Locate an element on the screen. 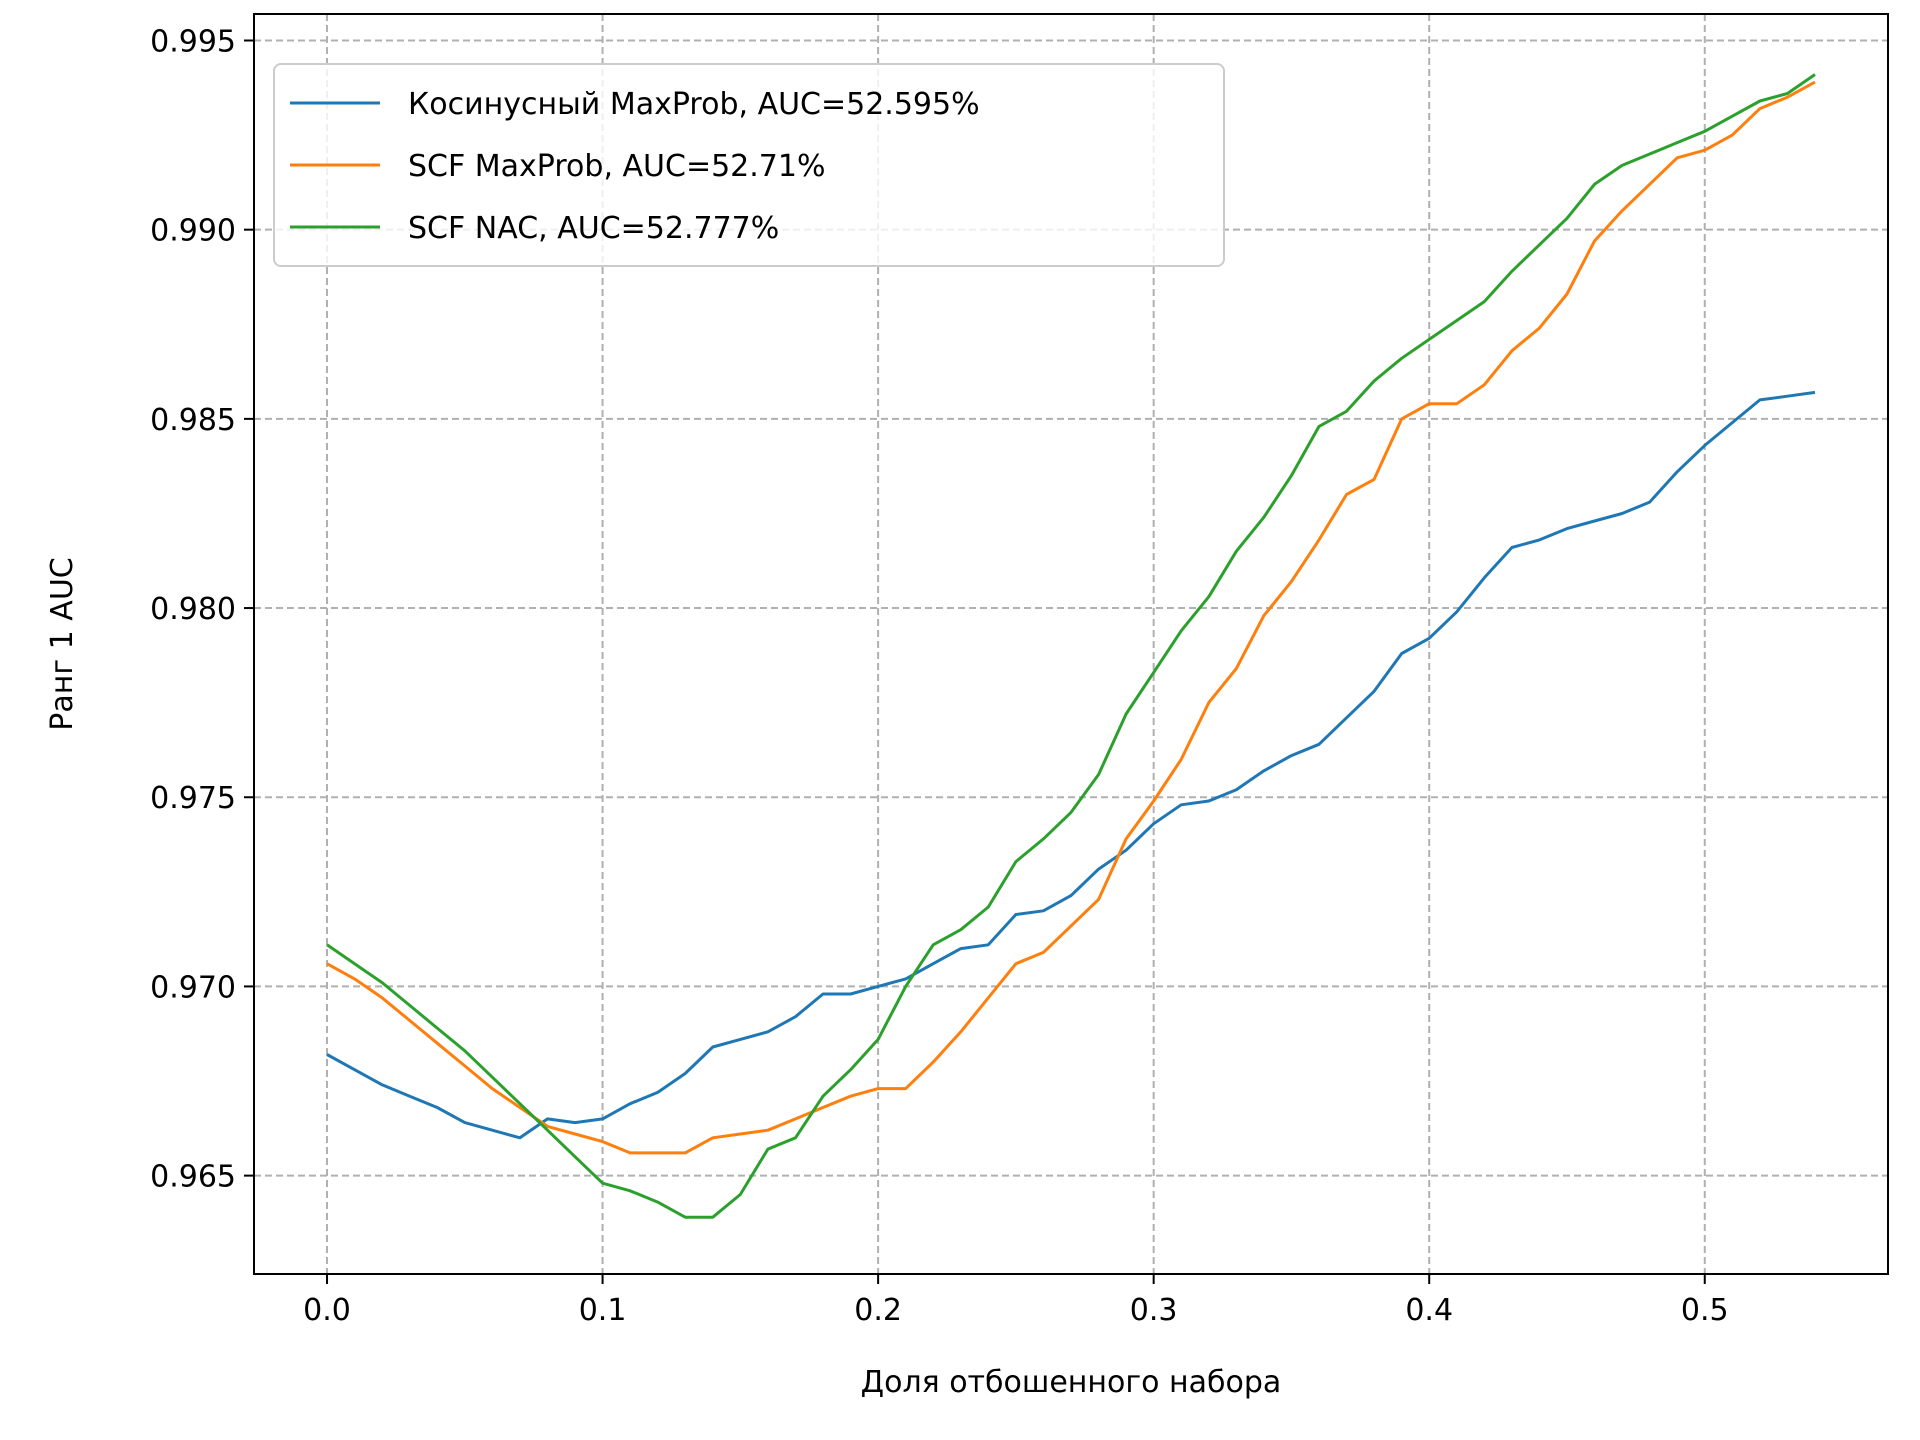  legend-box is located at coordinates (749, 165).